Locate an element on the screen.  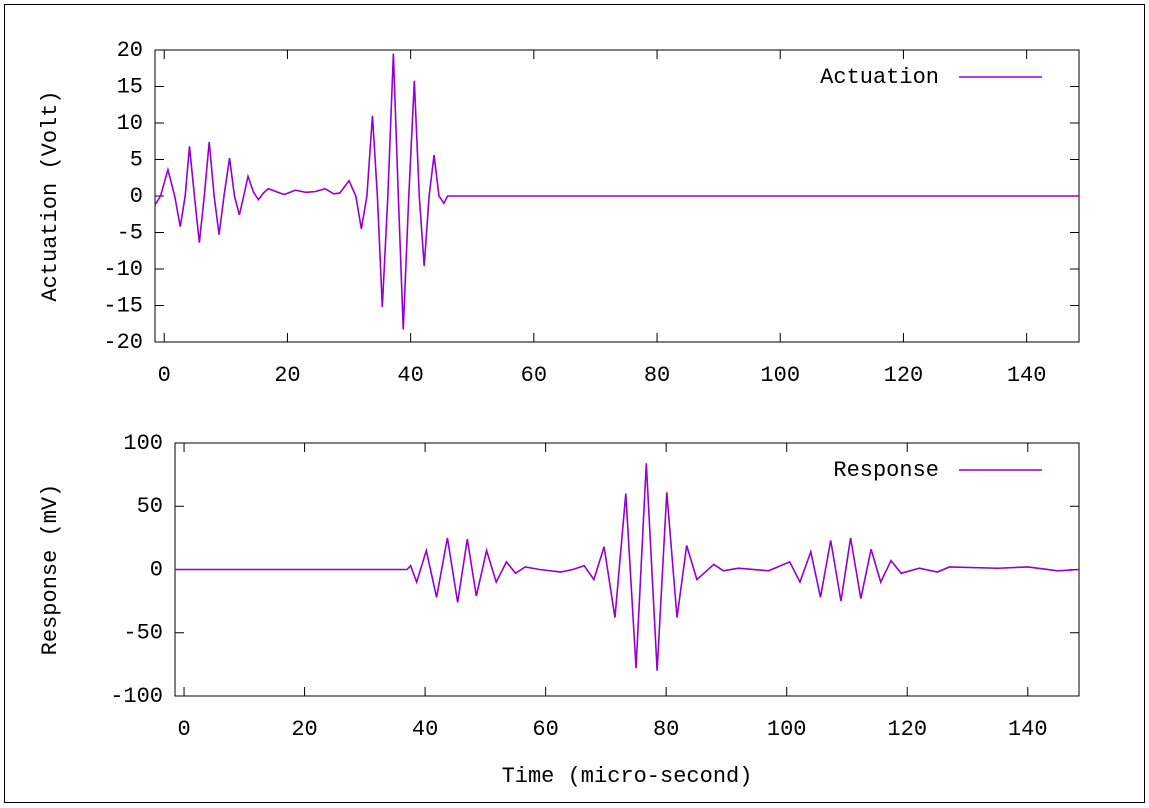
legend-label: Response is located at coordinates (886, 470).